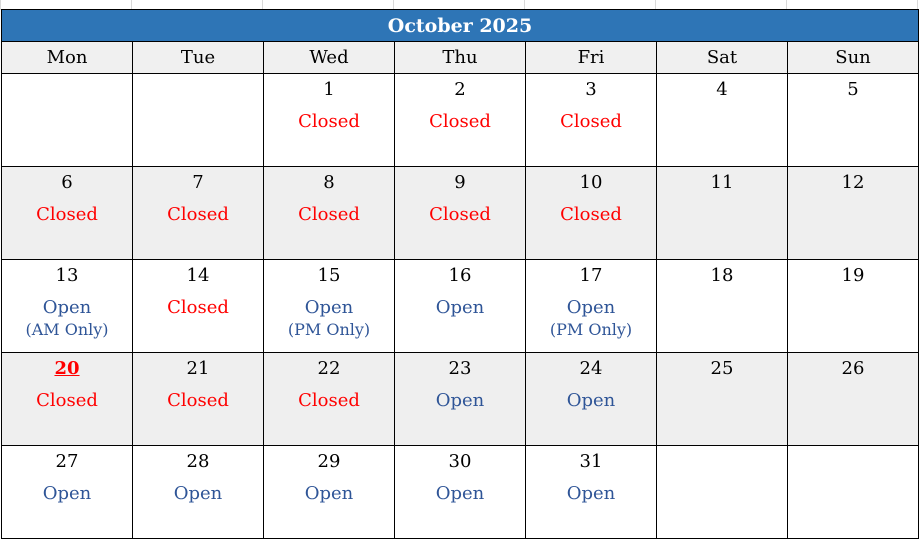  I want to click on day-cell-27: 27 Open, so click(67, 492).